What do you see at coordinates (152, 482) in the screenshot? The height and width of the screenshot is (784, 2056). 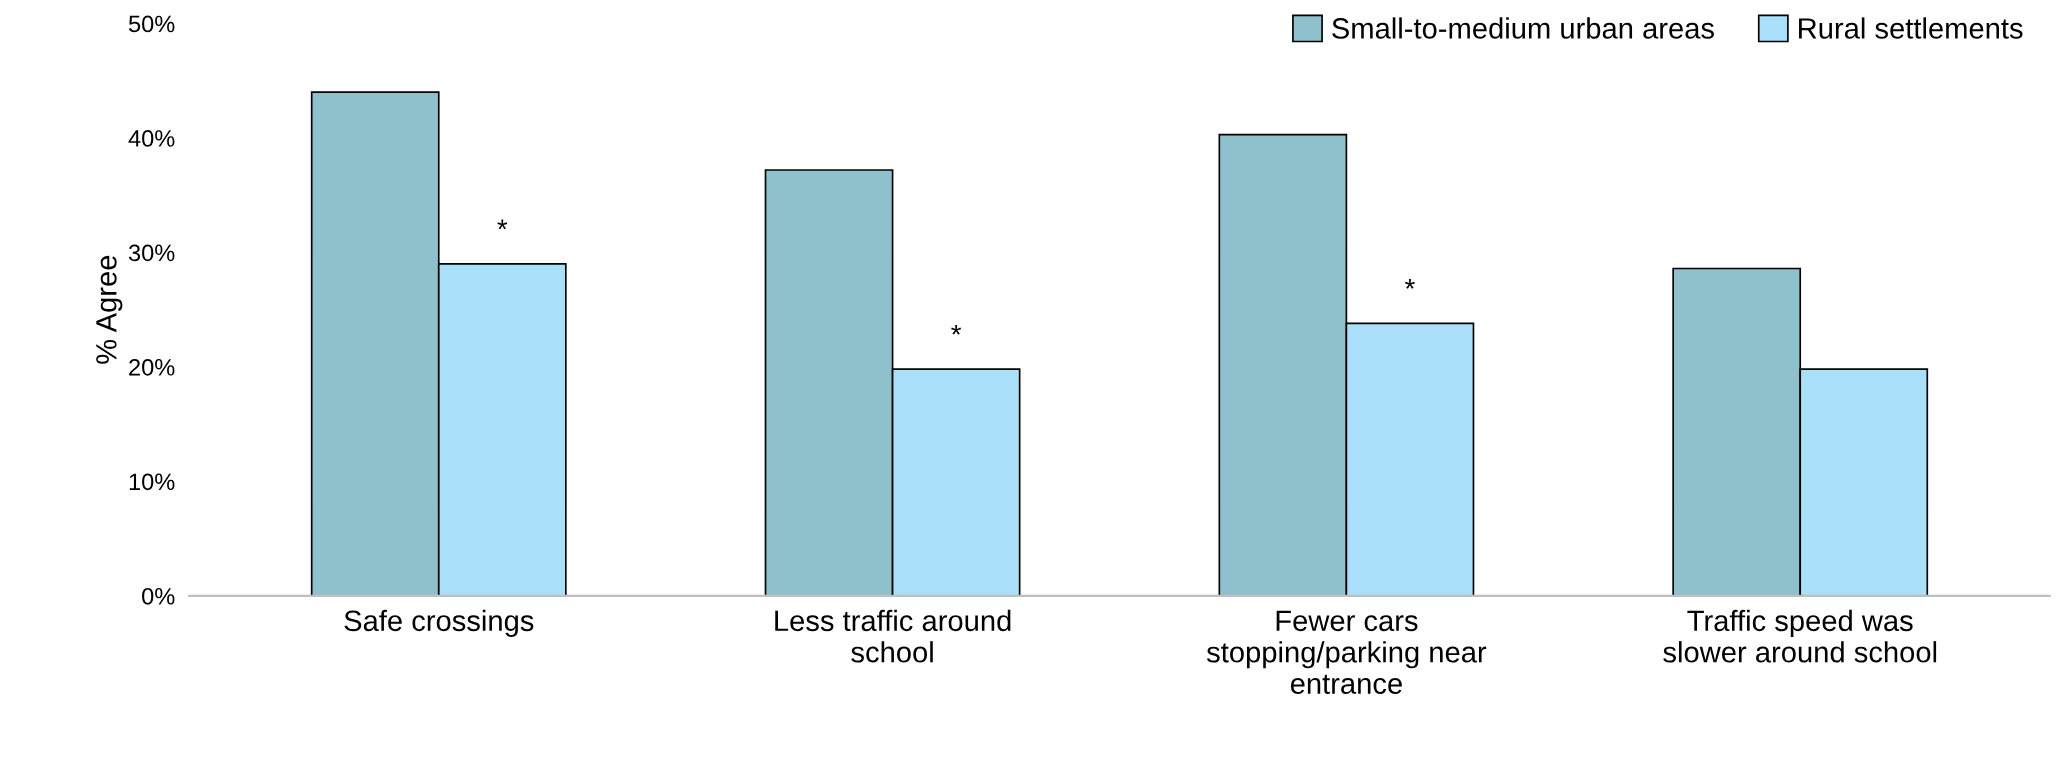 I see `y-tick-label: 10%` at bounding box center [152, 482].